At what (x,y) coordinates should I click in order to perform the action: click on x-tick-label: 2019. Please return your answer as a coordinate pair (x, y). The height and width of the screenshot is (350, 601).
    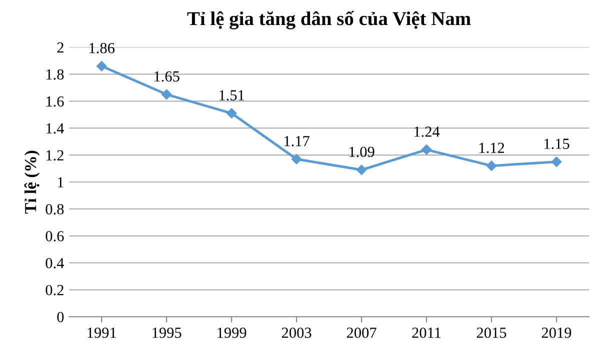
    Looking at the image, I should click on (557, 333).